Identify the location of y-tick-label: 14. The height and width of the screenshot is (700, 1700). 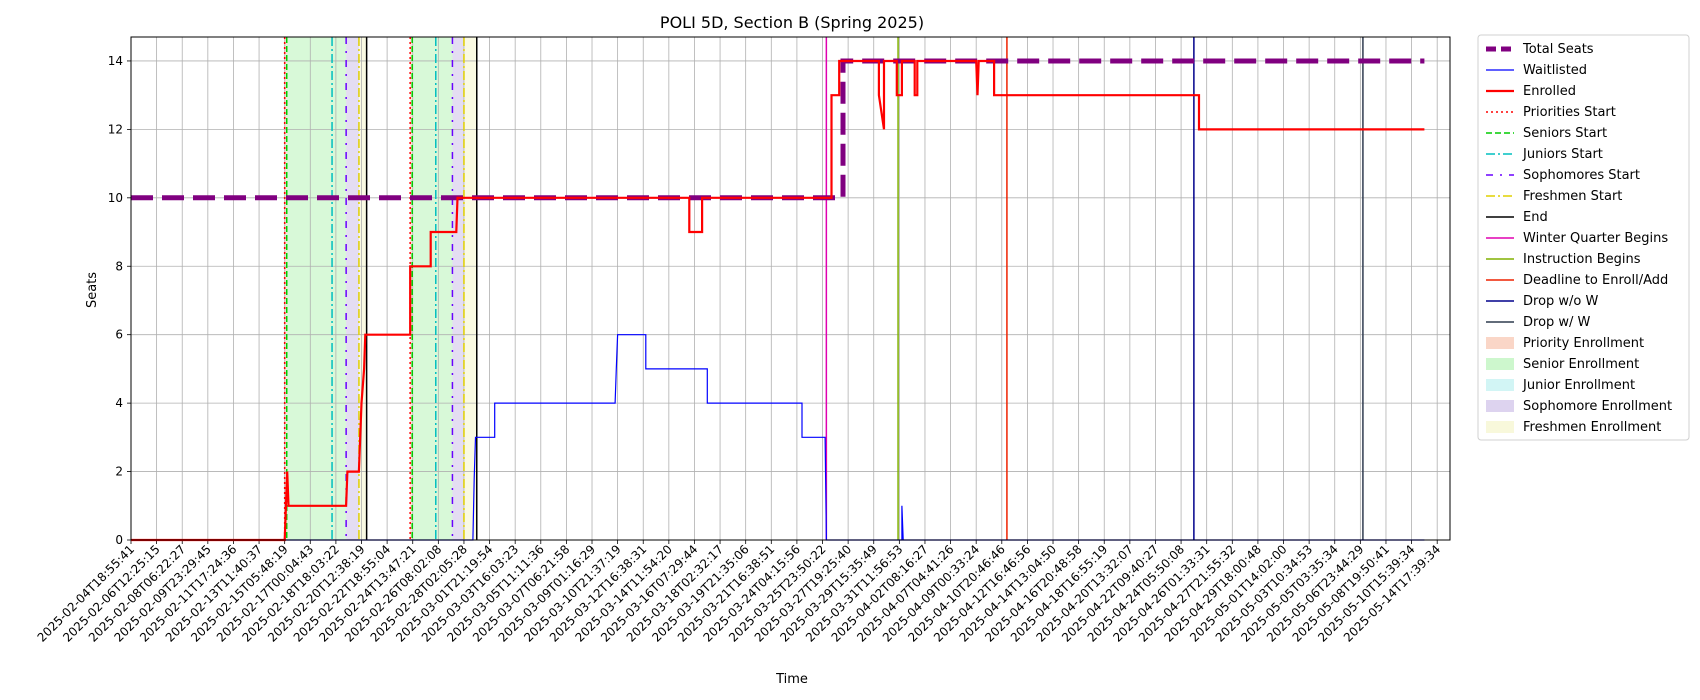
(115, 61).